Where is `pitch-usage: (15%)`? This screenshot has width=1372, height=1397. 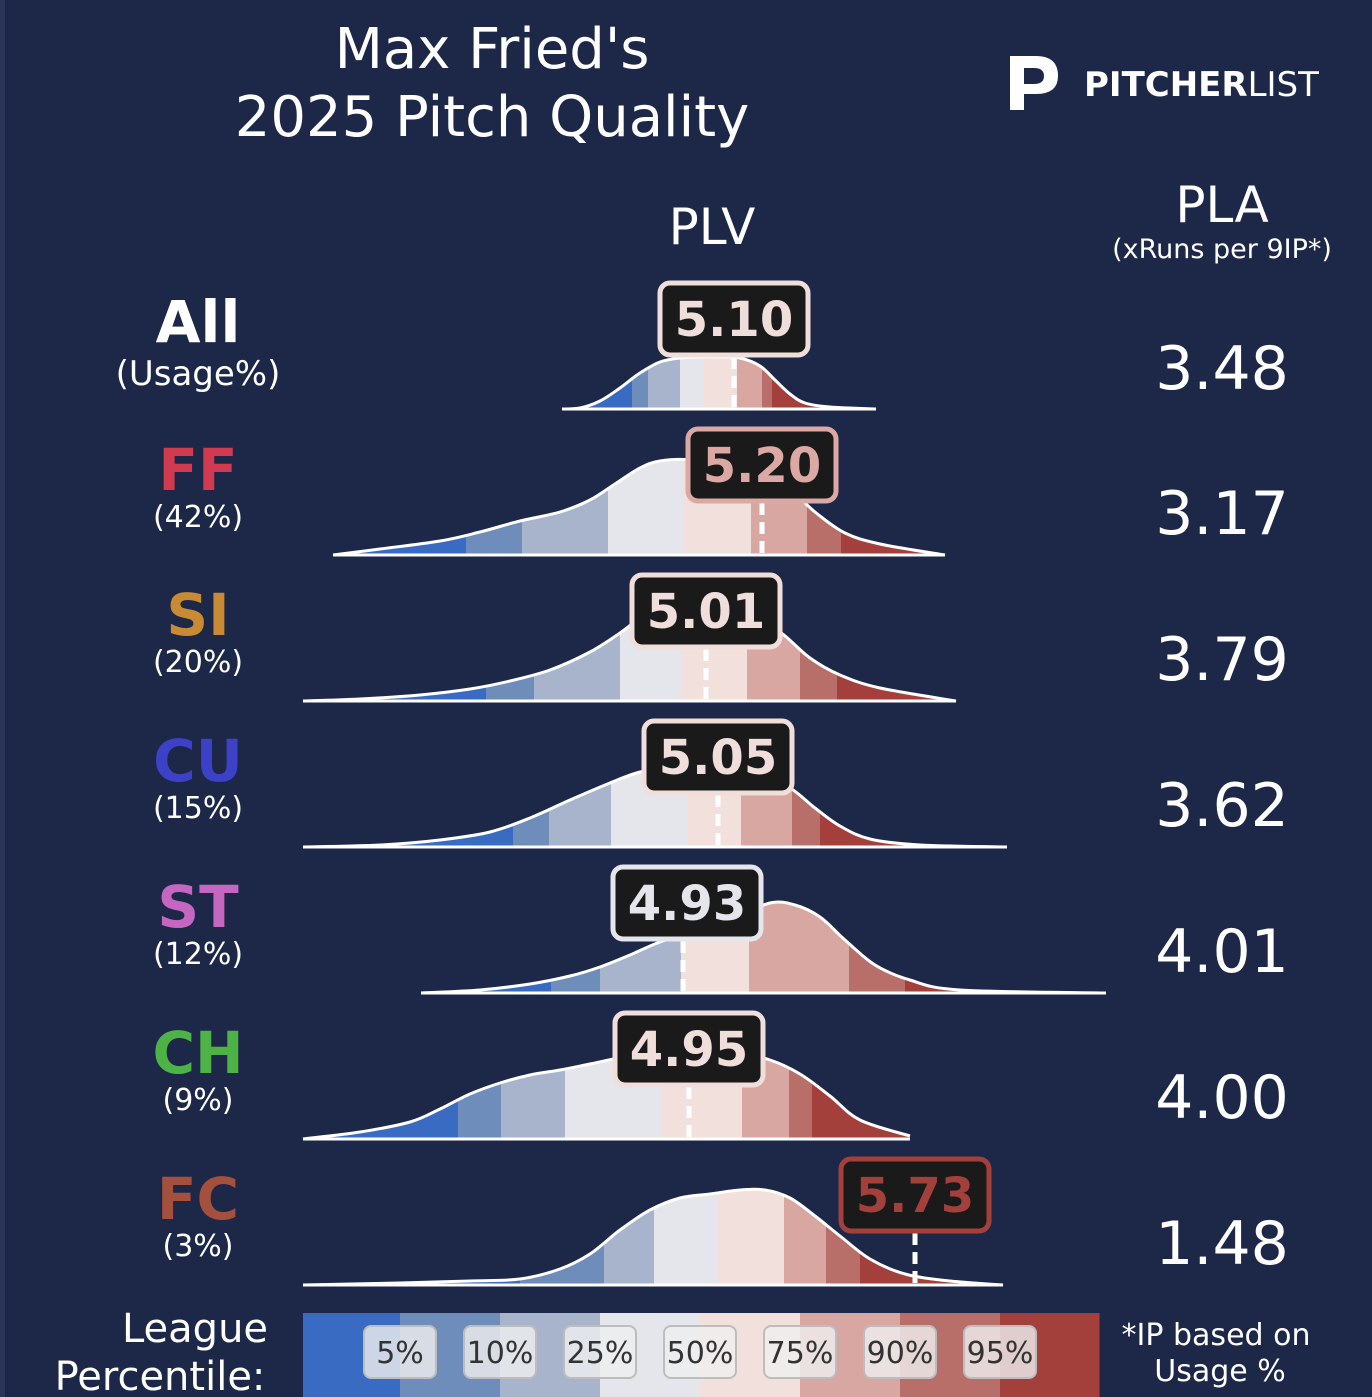
pitch-usage: (15%) is located at coordinates (198, 808).